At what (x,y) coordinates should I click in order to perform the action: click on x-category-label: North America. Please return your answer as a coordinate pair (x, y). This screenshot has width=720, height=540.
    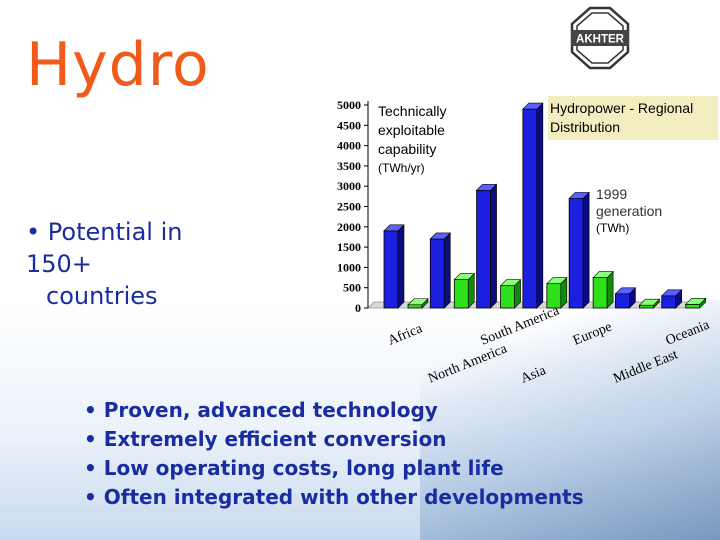
    Looking at the image, I should click on (468, 364).